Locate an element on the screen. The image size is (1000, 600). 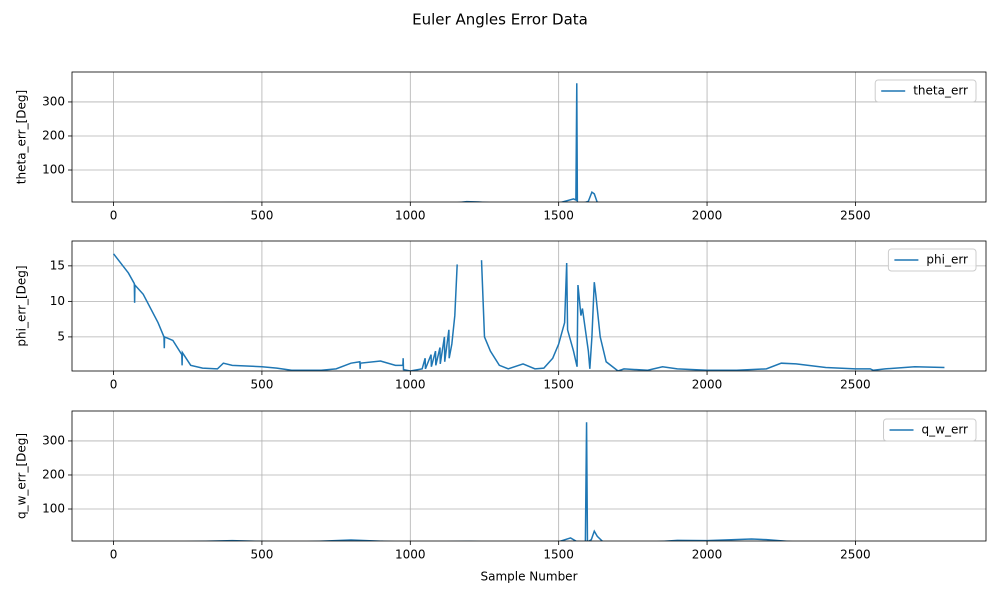
legend: phi_err is located at coordinates (932, 260).